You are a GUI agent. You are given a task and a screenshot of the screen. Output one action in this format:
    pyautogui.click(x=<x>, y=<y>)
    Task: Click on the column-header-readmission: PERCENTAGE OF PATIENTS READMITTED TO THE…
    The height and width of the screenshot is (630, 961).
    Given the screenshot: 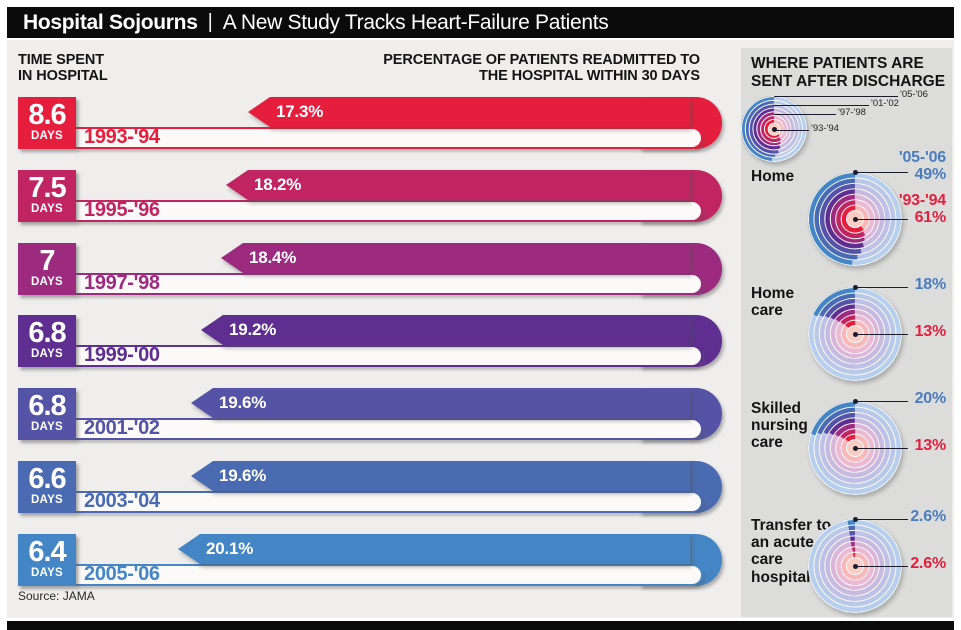 What is the action you would take?
    pyautogui.click(x=541, y=68)
    